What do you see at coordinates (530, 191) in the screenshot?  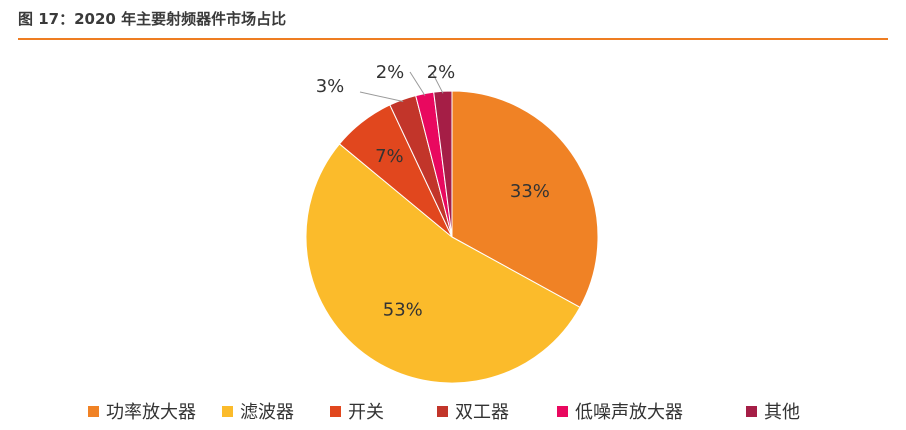 I see `data-label-1: 33%` at bounding box center [530, 191].